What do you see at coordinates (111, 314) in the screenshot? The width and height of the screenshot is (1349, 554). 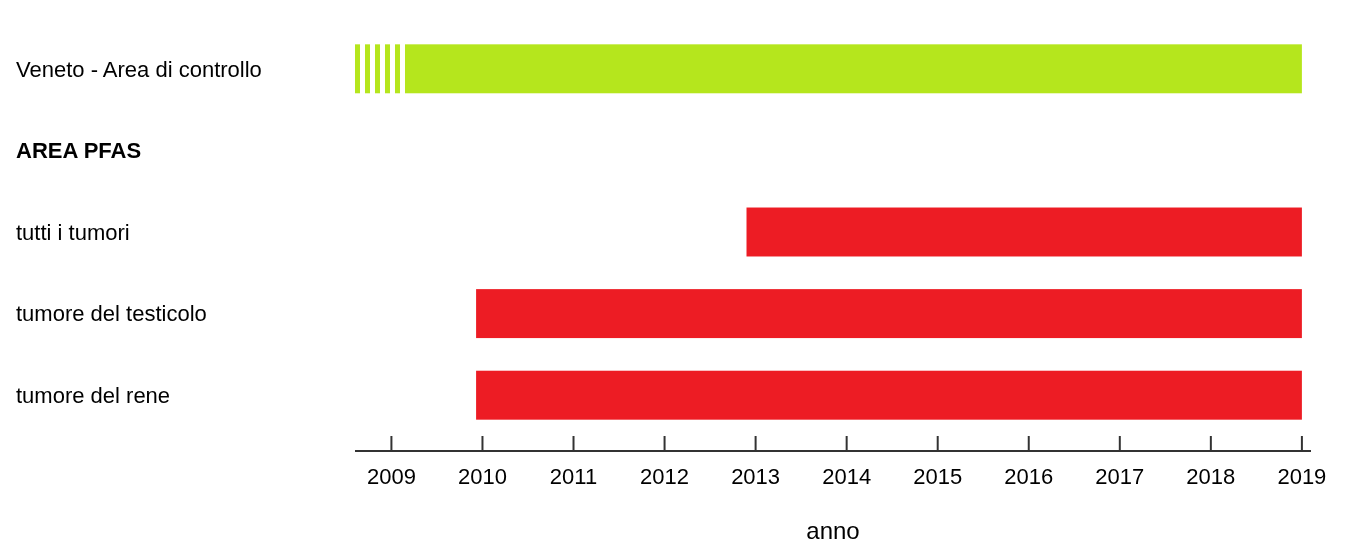 I see `y-tick-label: tumore del testicolo` at bounding box center [111, 314].